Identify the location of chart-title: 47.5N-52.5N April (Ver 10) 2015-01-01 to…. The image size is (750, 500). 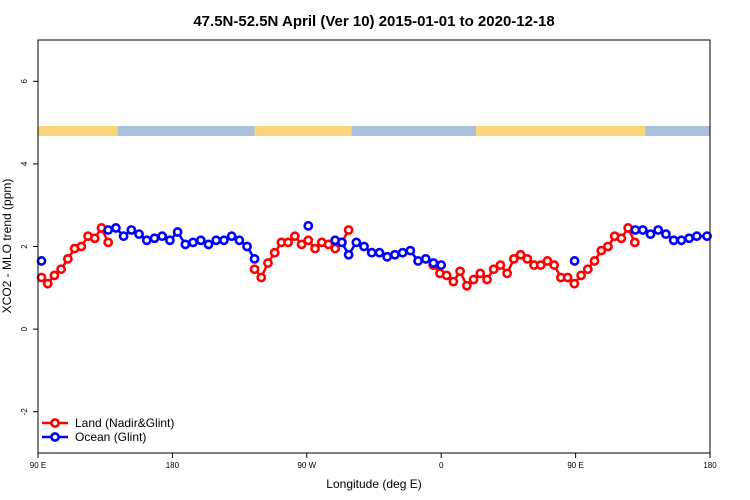
(373, 21).